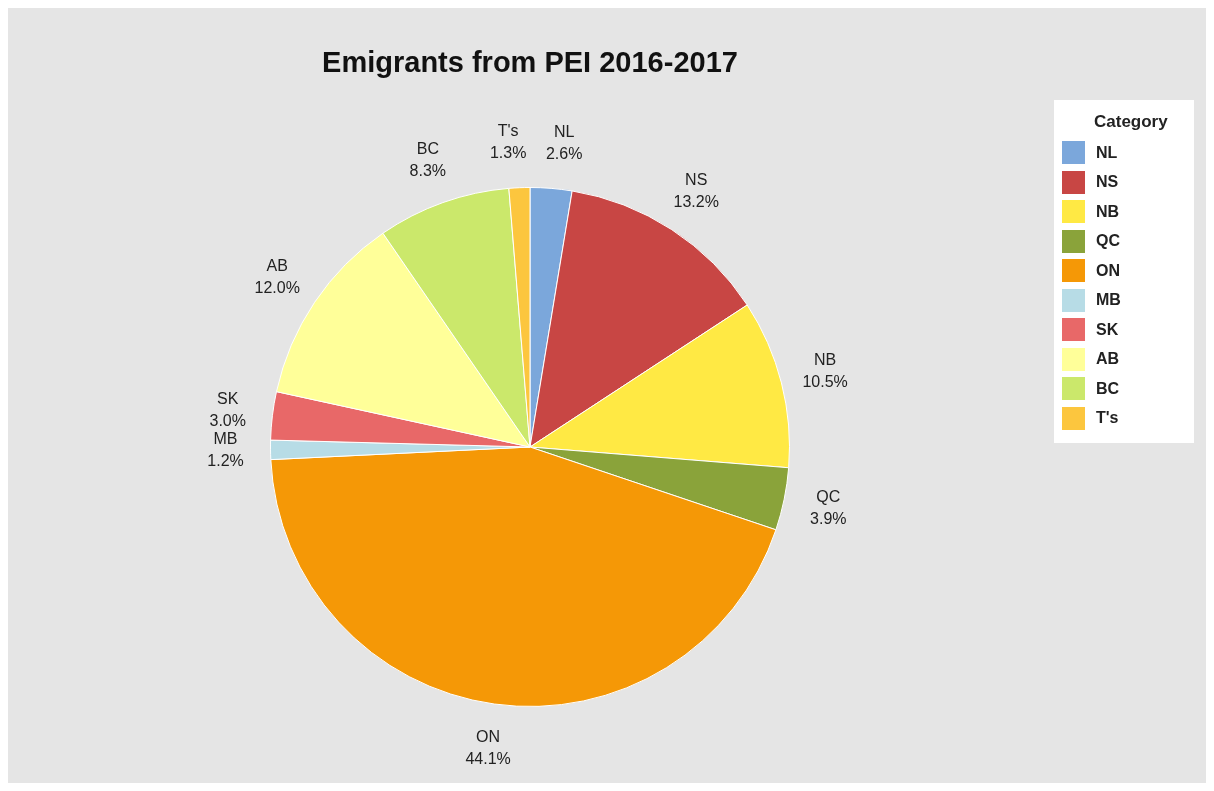 The image size is (1214, 791). What do you see at coordinates (488, 737) in the screenshot?
I see `slice-label: ON` at bounding box center [488, 737].